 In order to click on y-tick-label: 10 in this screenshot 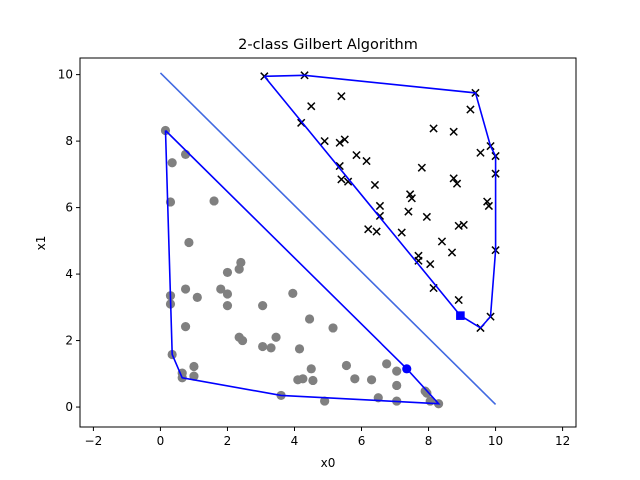, I will do `click(65, 75)`.